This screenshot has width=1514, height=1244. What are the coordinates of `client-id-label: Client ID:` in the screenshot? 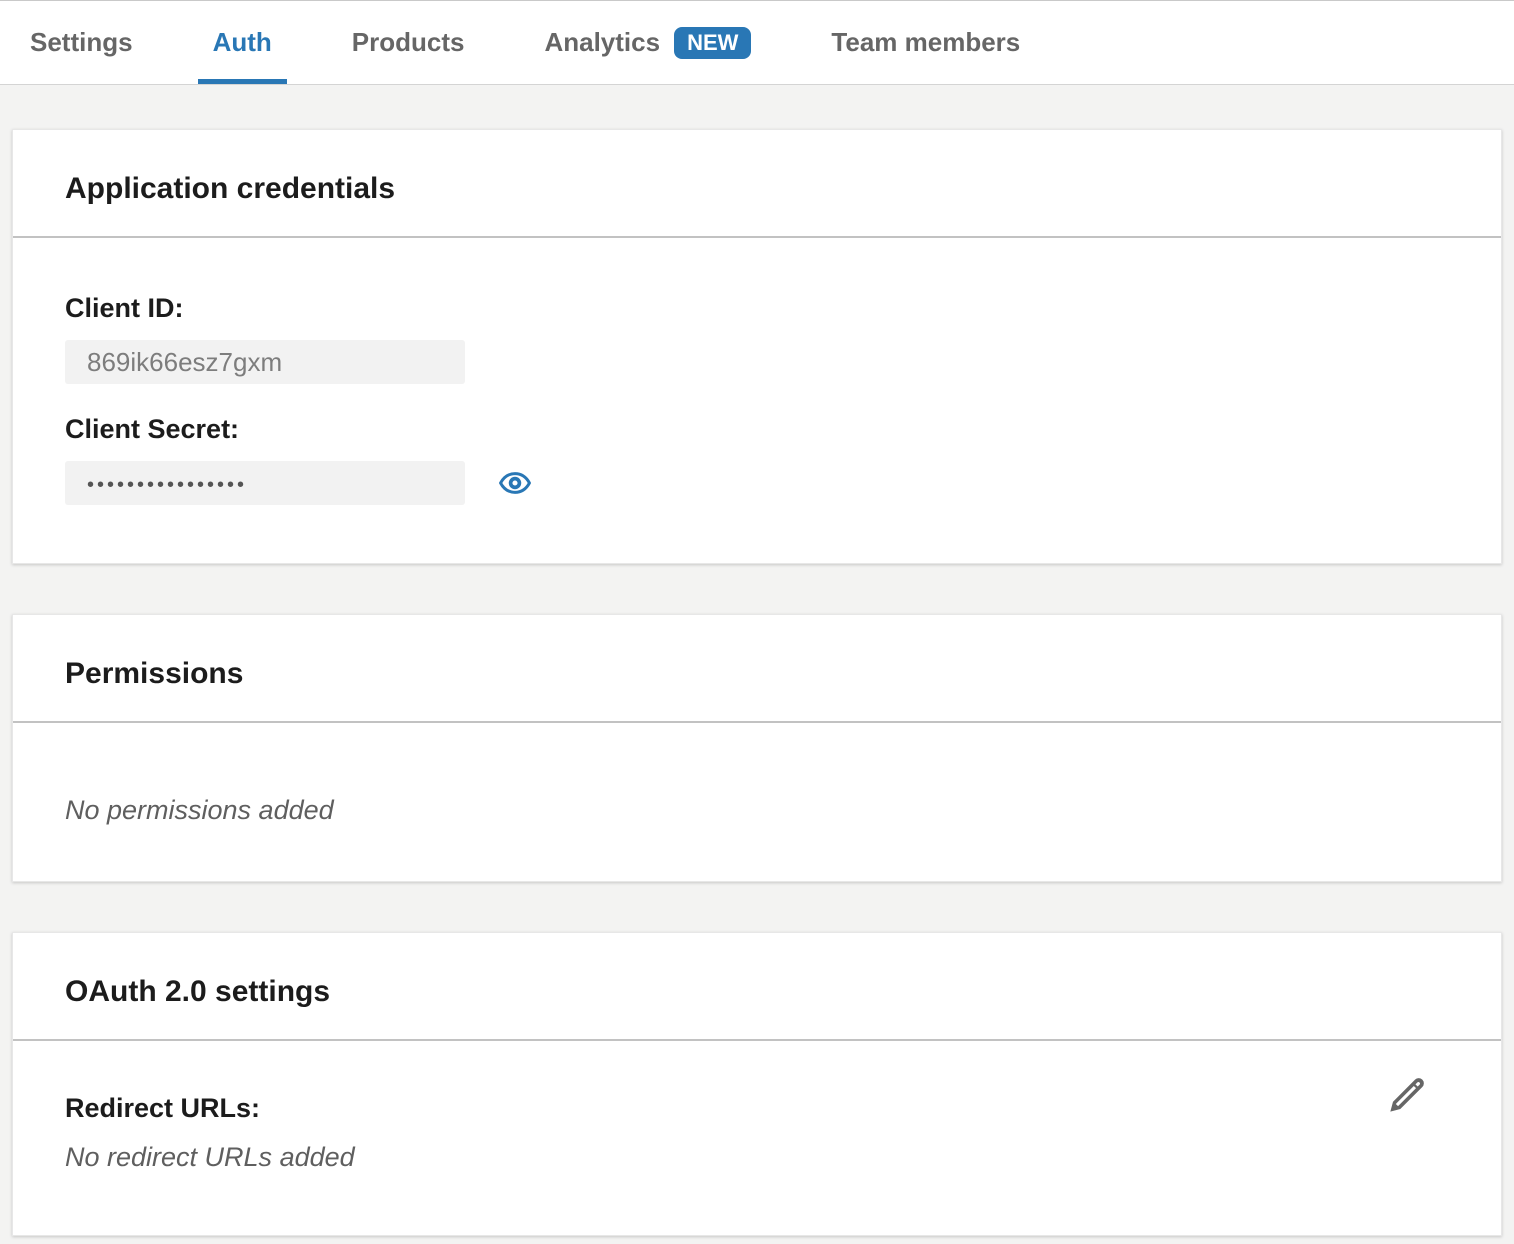 It's located at (124, 308).